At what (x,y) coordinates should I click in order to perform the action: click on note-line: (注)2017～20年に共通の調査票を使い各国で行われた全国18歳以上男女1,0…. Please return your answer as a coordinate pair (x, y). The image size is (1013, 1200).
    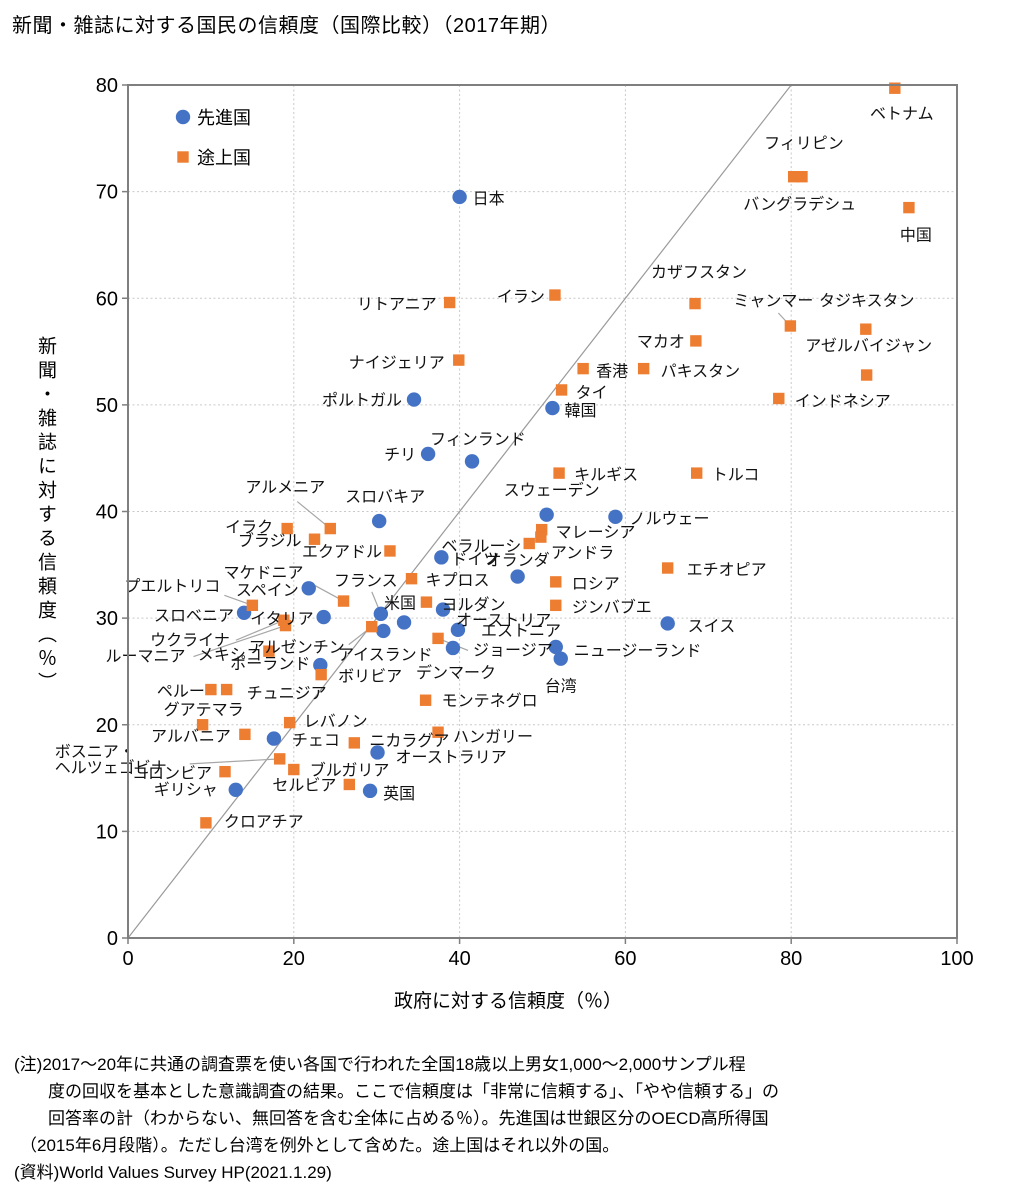
    Looking at the image, I should click on (380, 1064).